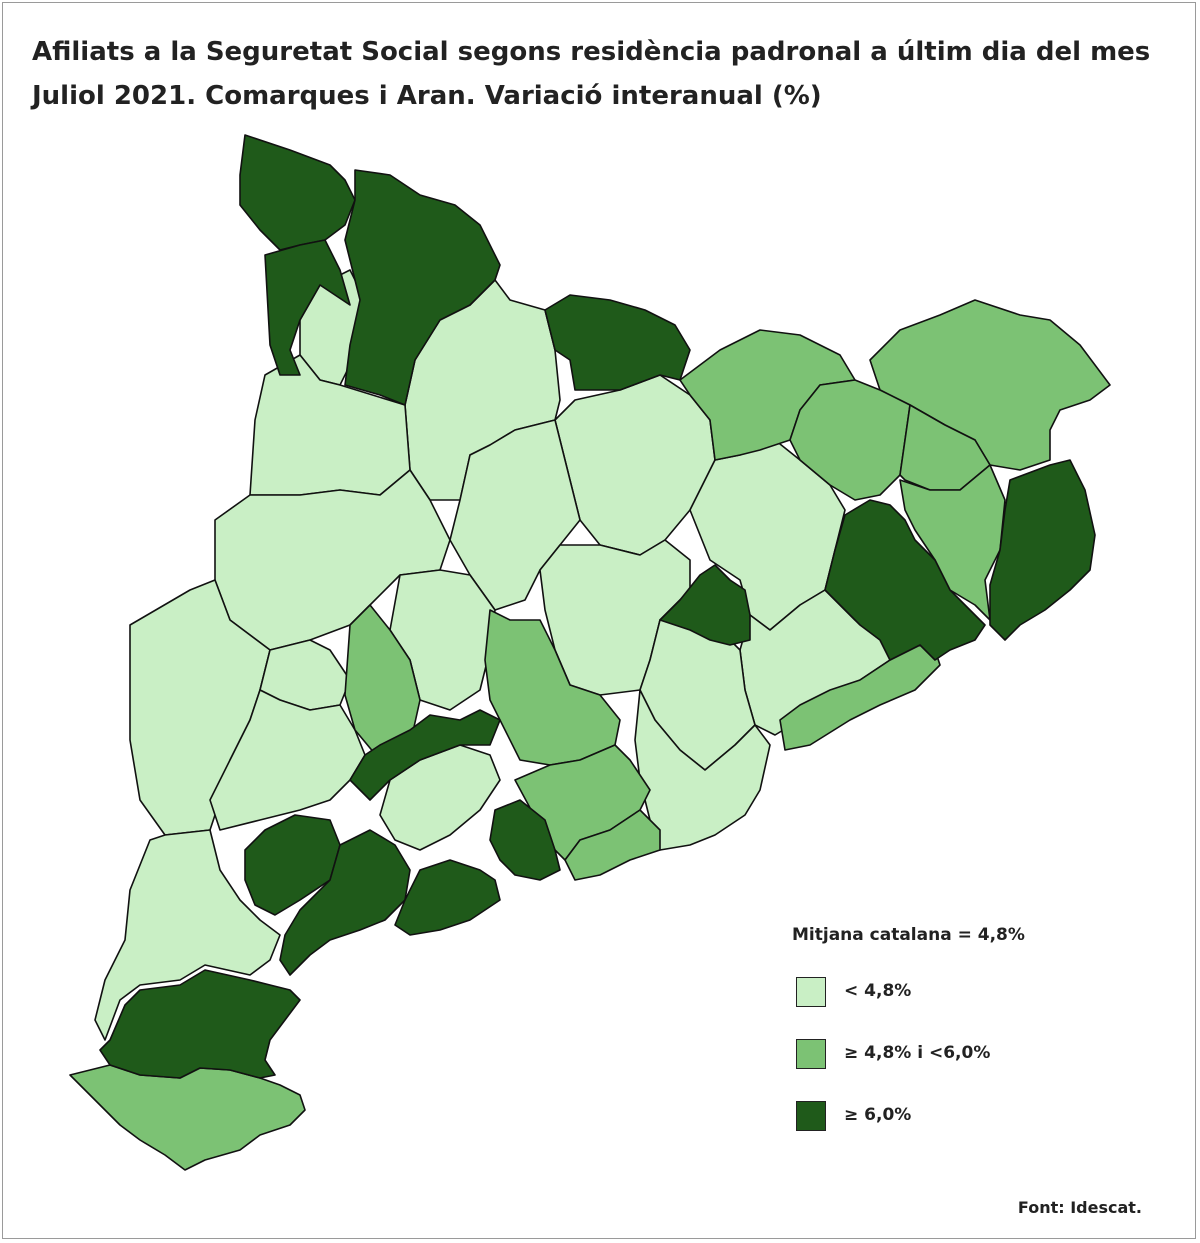 This screenshot has height=1243, width=1200. Describe the element at coordinates (617, 342) in the screenshot. I see `region-cerdanya` at that location.